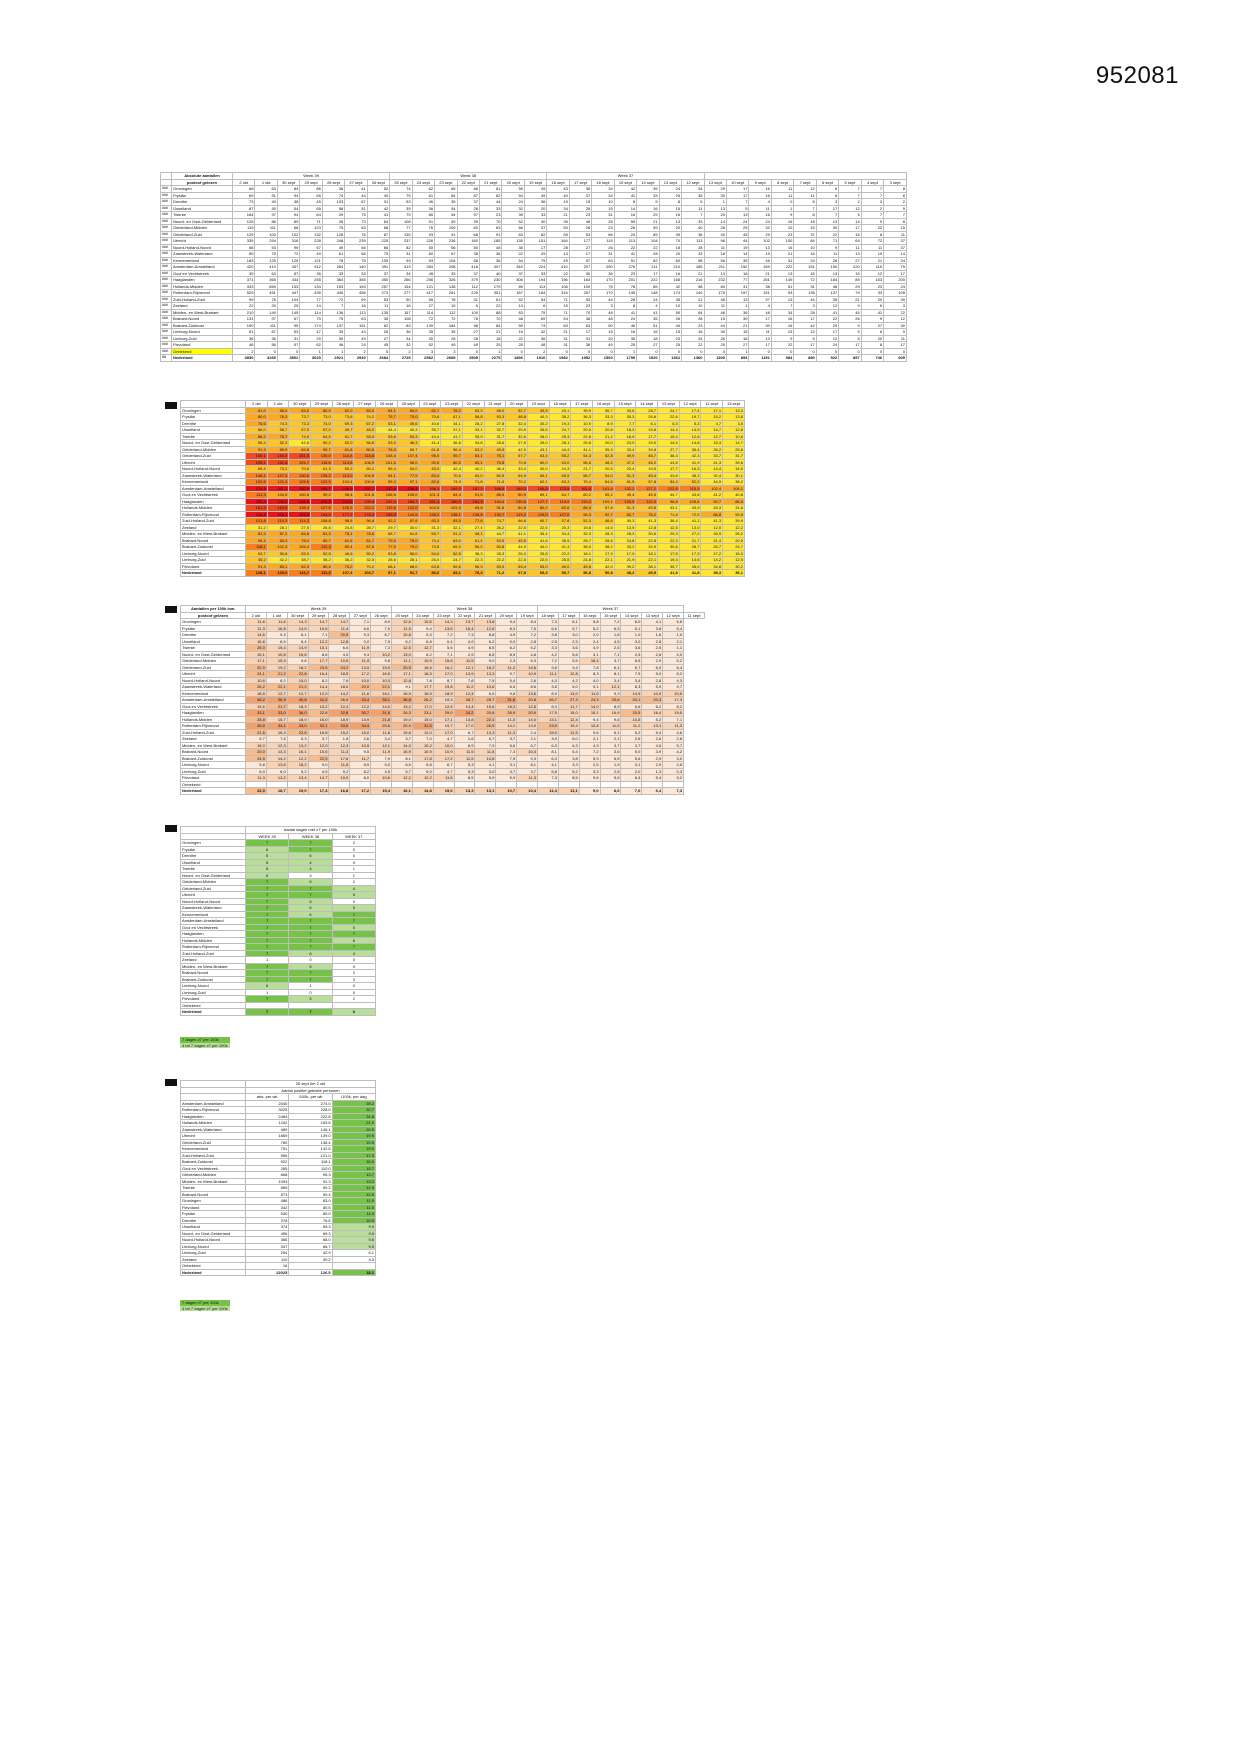 The width and height of the screenshot is (1241, 1754). What do you see at coordinates (278, 999) in the screenshot?
I see `table-row: Flevoland 7 5 2` at bounding box center [278, 999].